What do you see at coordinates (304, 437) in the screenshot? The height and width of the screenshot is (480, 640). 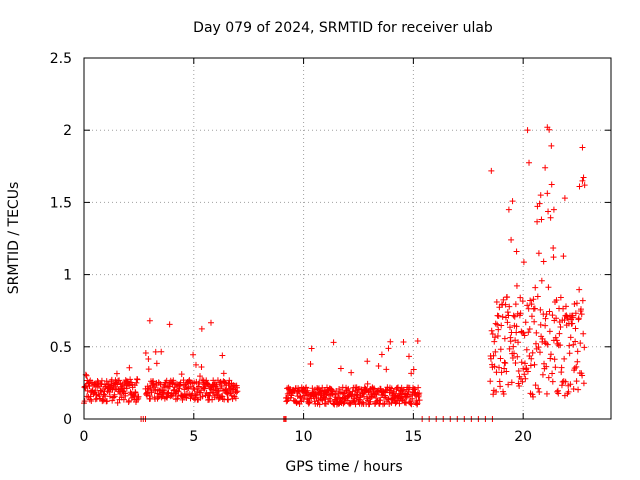 I see `x-tick-label: 10` at bounding box center [304, 437].